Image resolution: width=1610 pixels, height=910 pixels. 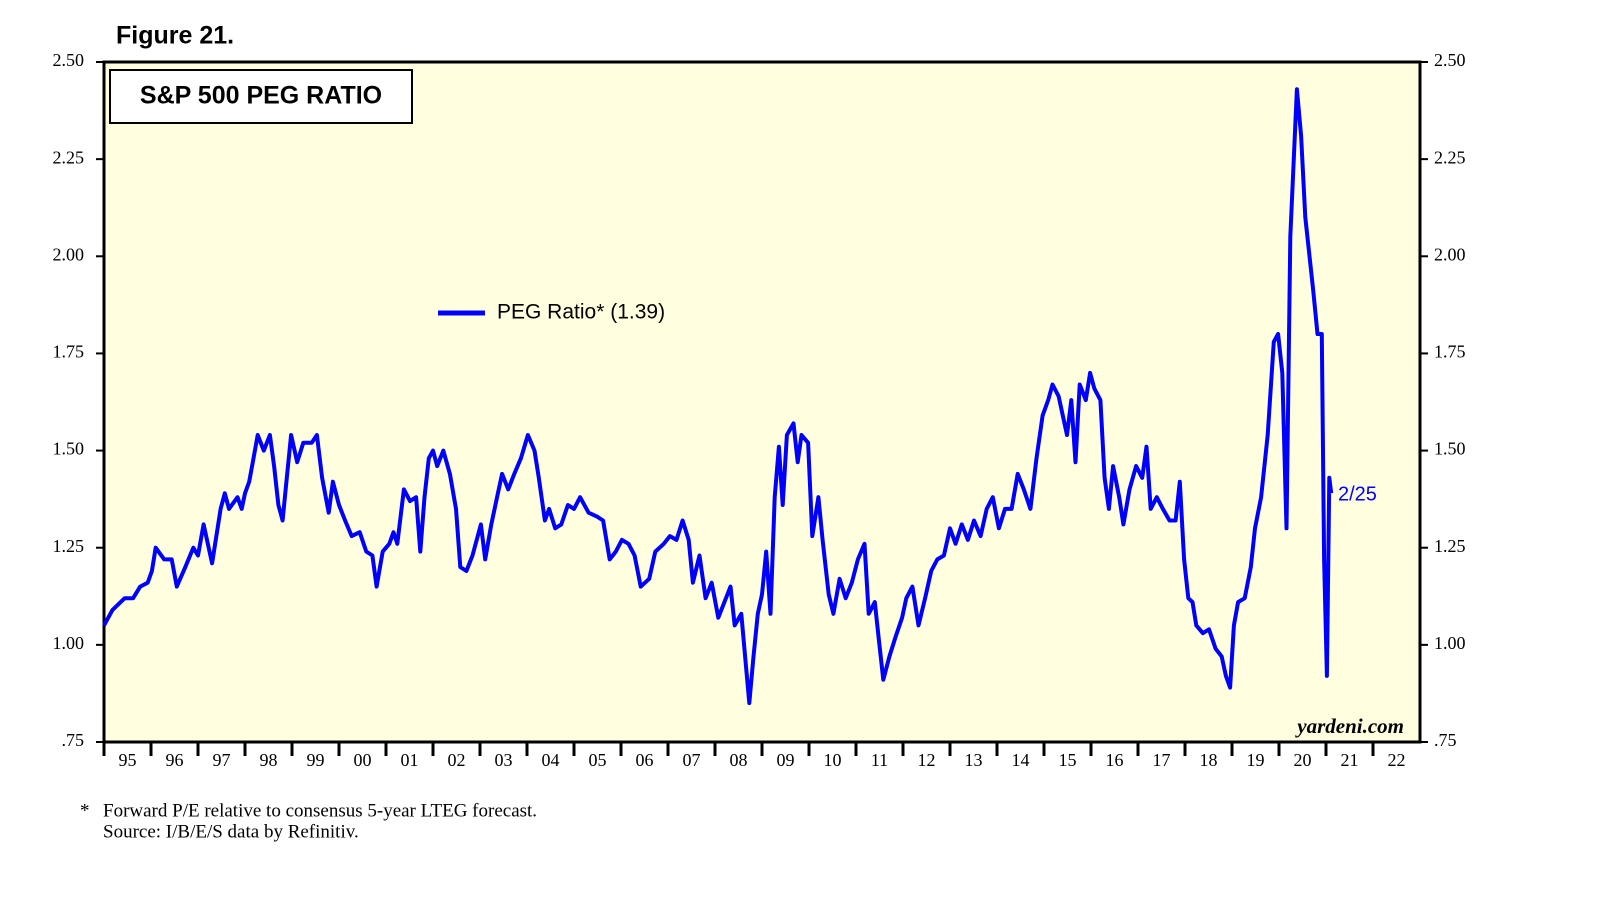 What do you see at coordinates (73, 740) in the screenshot?
I see `y-tick-label: .75` at bounding box center [73, 740].